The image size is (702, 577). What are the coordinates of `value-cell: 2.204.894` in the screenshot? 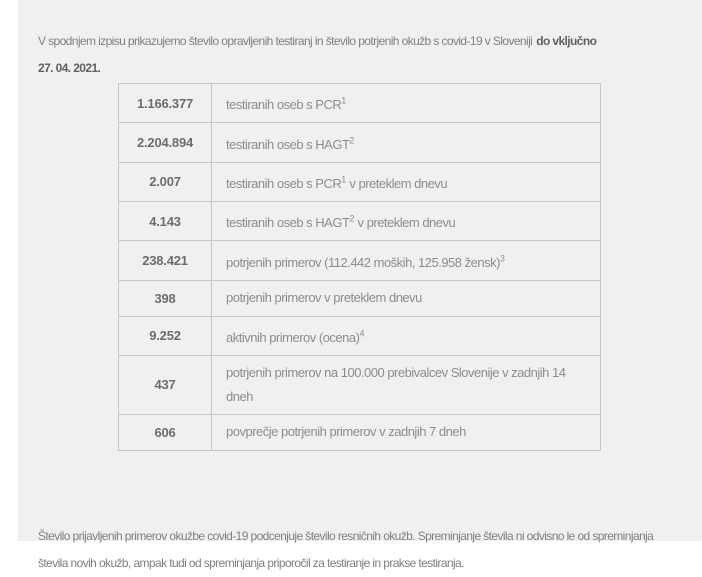 It's located at (165, 142).